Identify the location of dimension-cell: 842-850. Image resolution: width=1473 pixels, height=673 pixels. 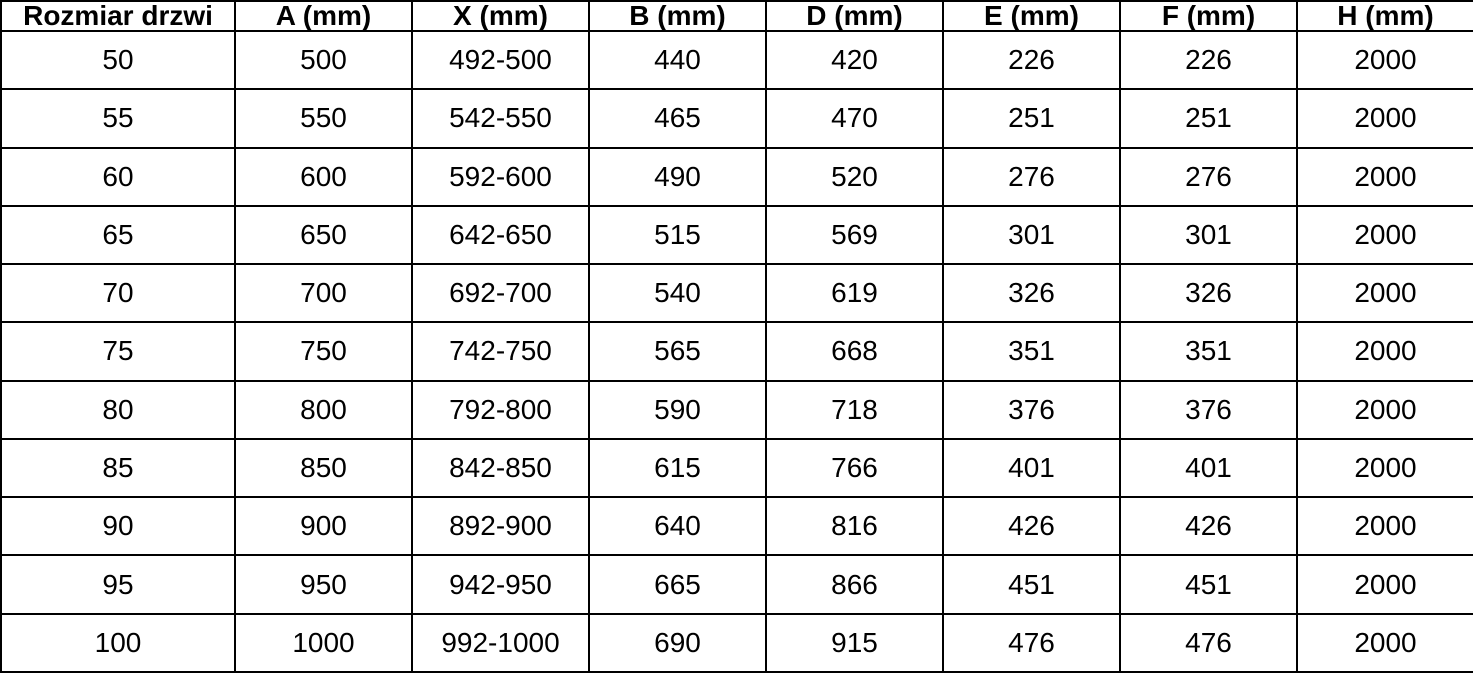
(500, 468).